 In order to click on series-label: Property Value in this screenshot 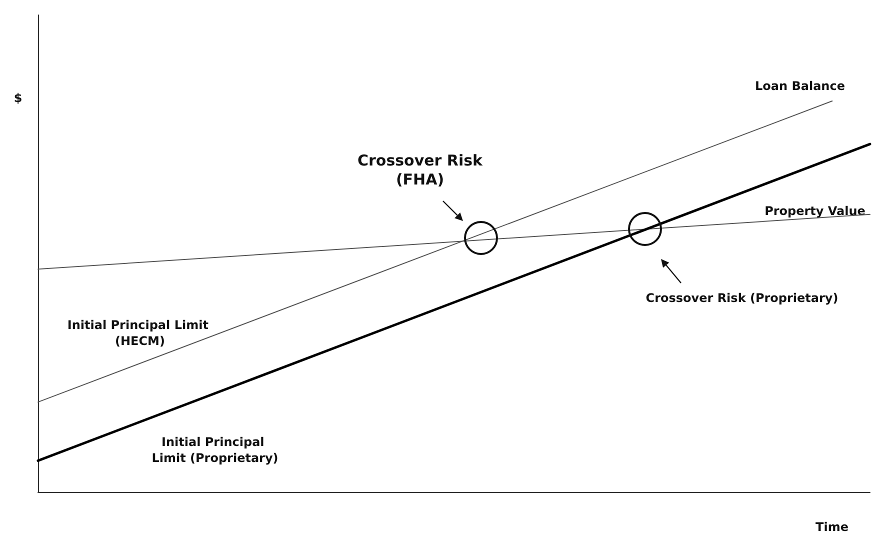, I will do `click(815, 211)`.